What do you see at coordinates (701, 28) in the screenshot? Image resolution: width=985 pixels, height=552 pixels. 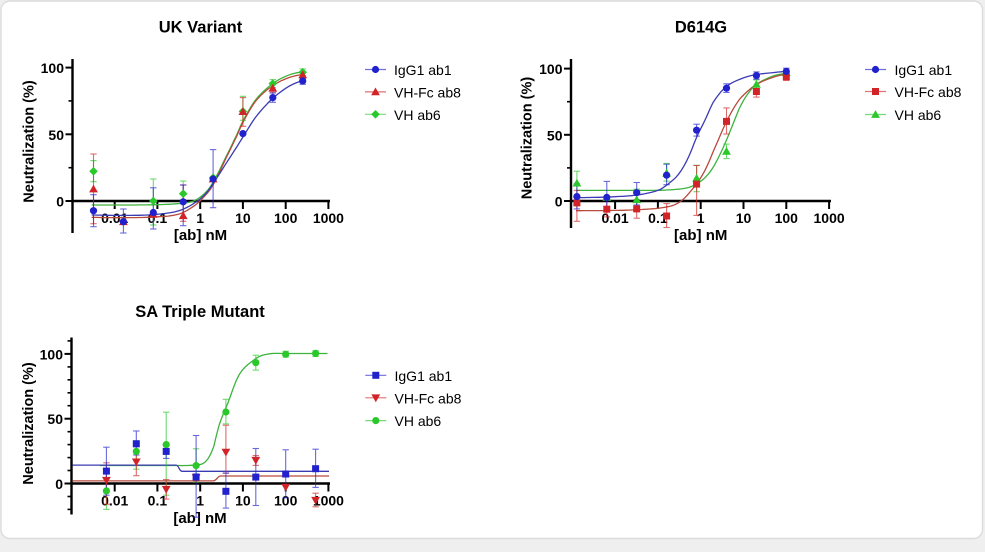 I see `svg-text: D614G` at bounding box center [701, 28].